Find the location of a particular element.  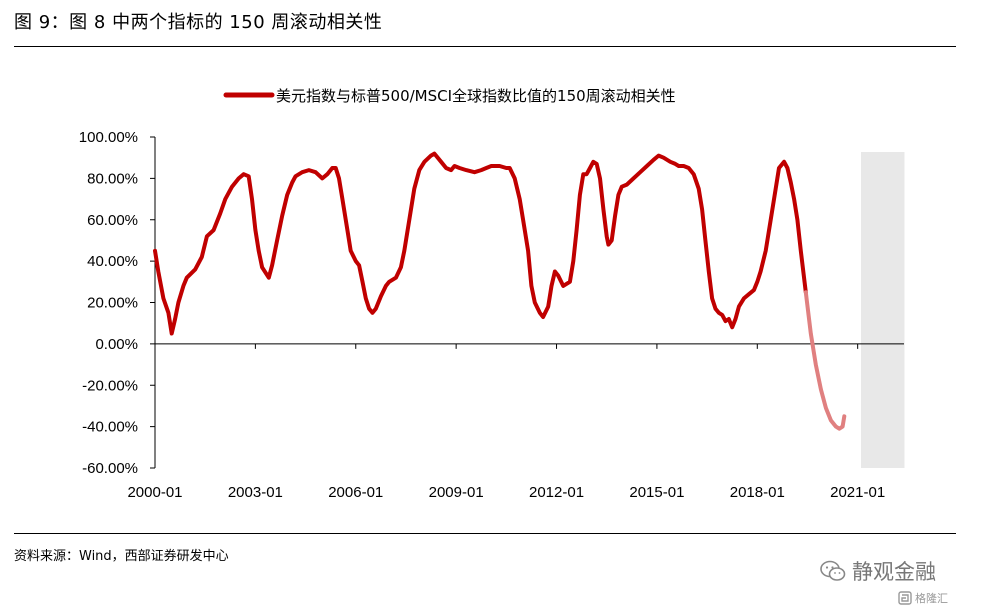

y-tick-label: 80.00% is located at coordinates (112, 178).